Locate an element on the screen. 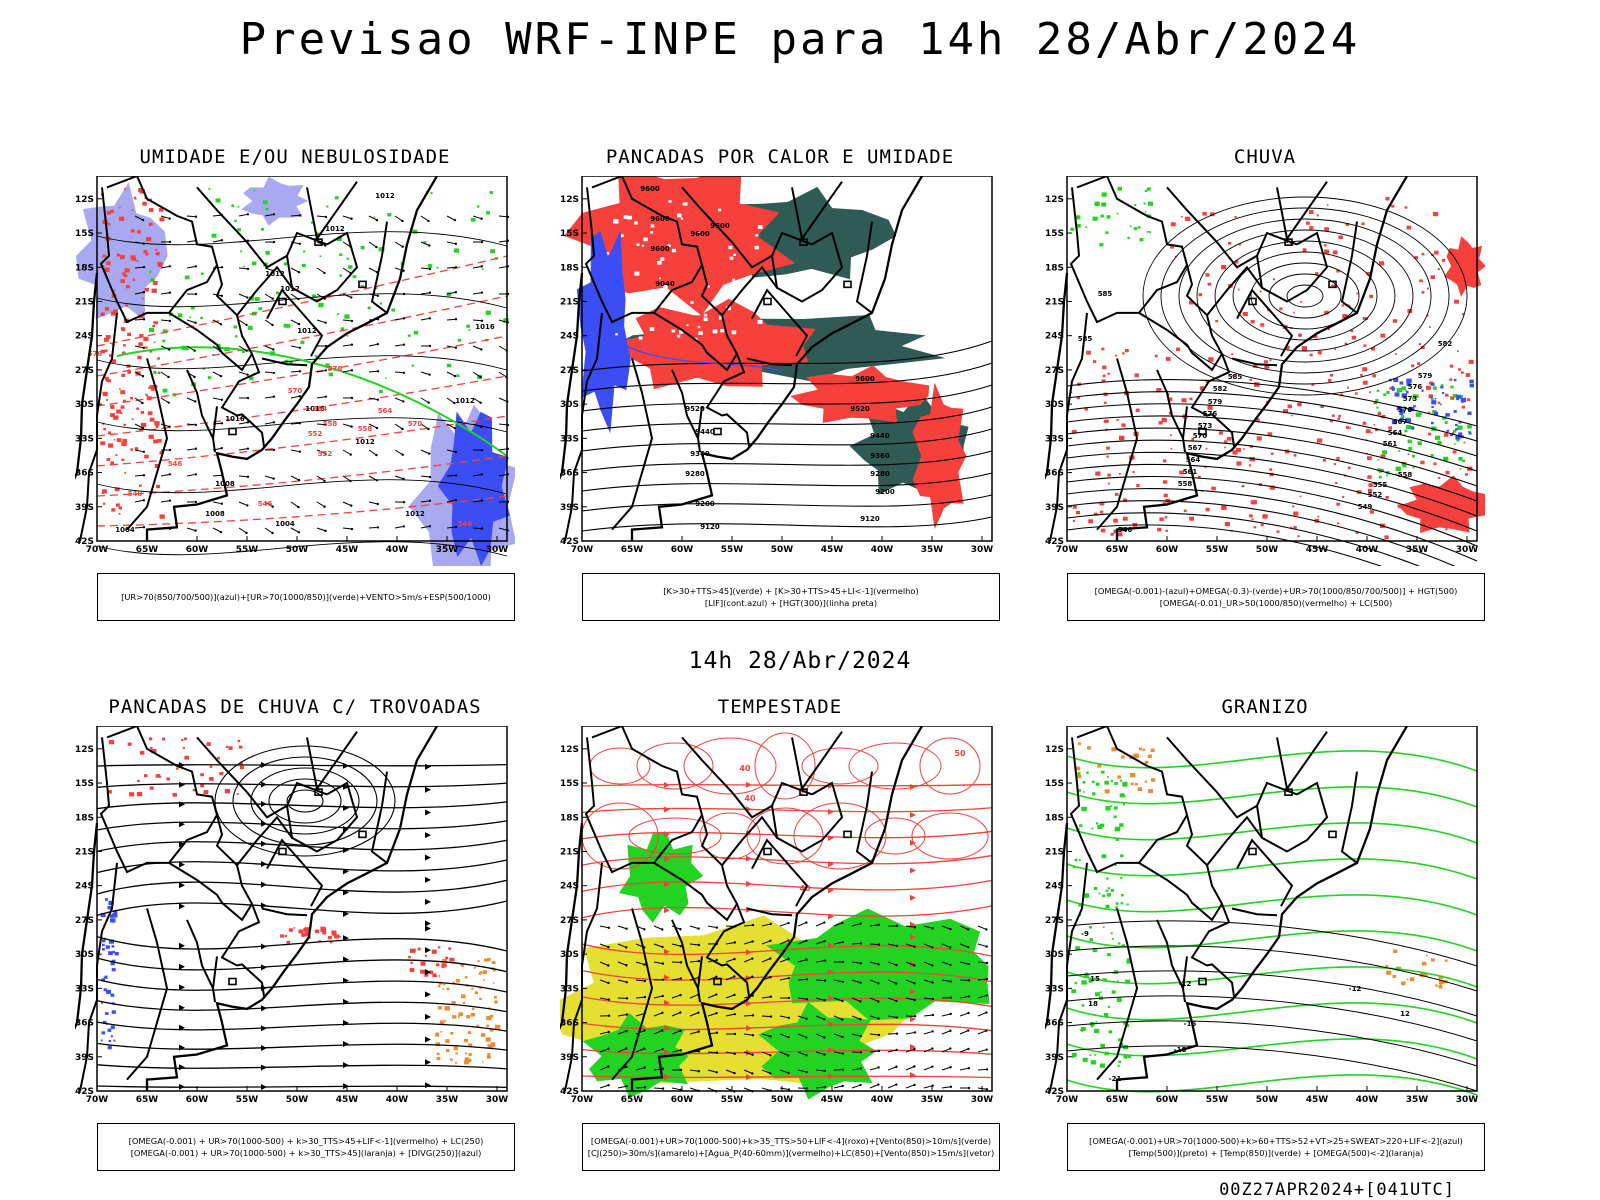  rain-red-region is located at coordinates (1464, 266).